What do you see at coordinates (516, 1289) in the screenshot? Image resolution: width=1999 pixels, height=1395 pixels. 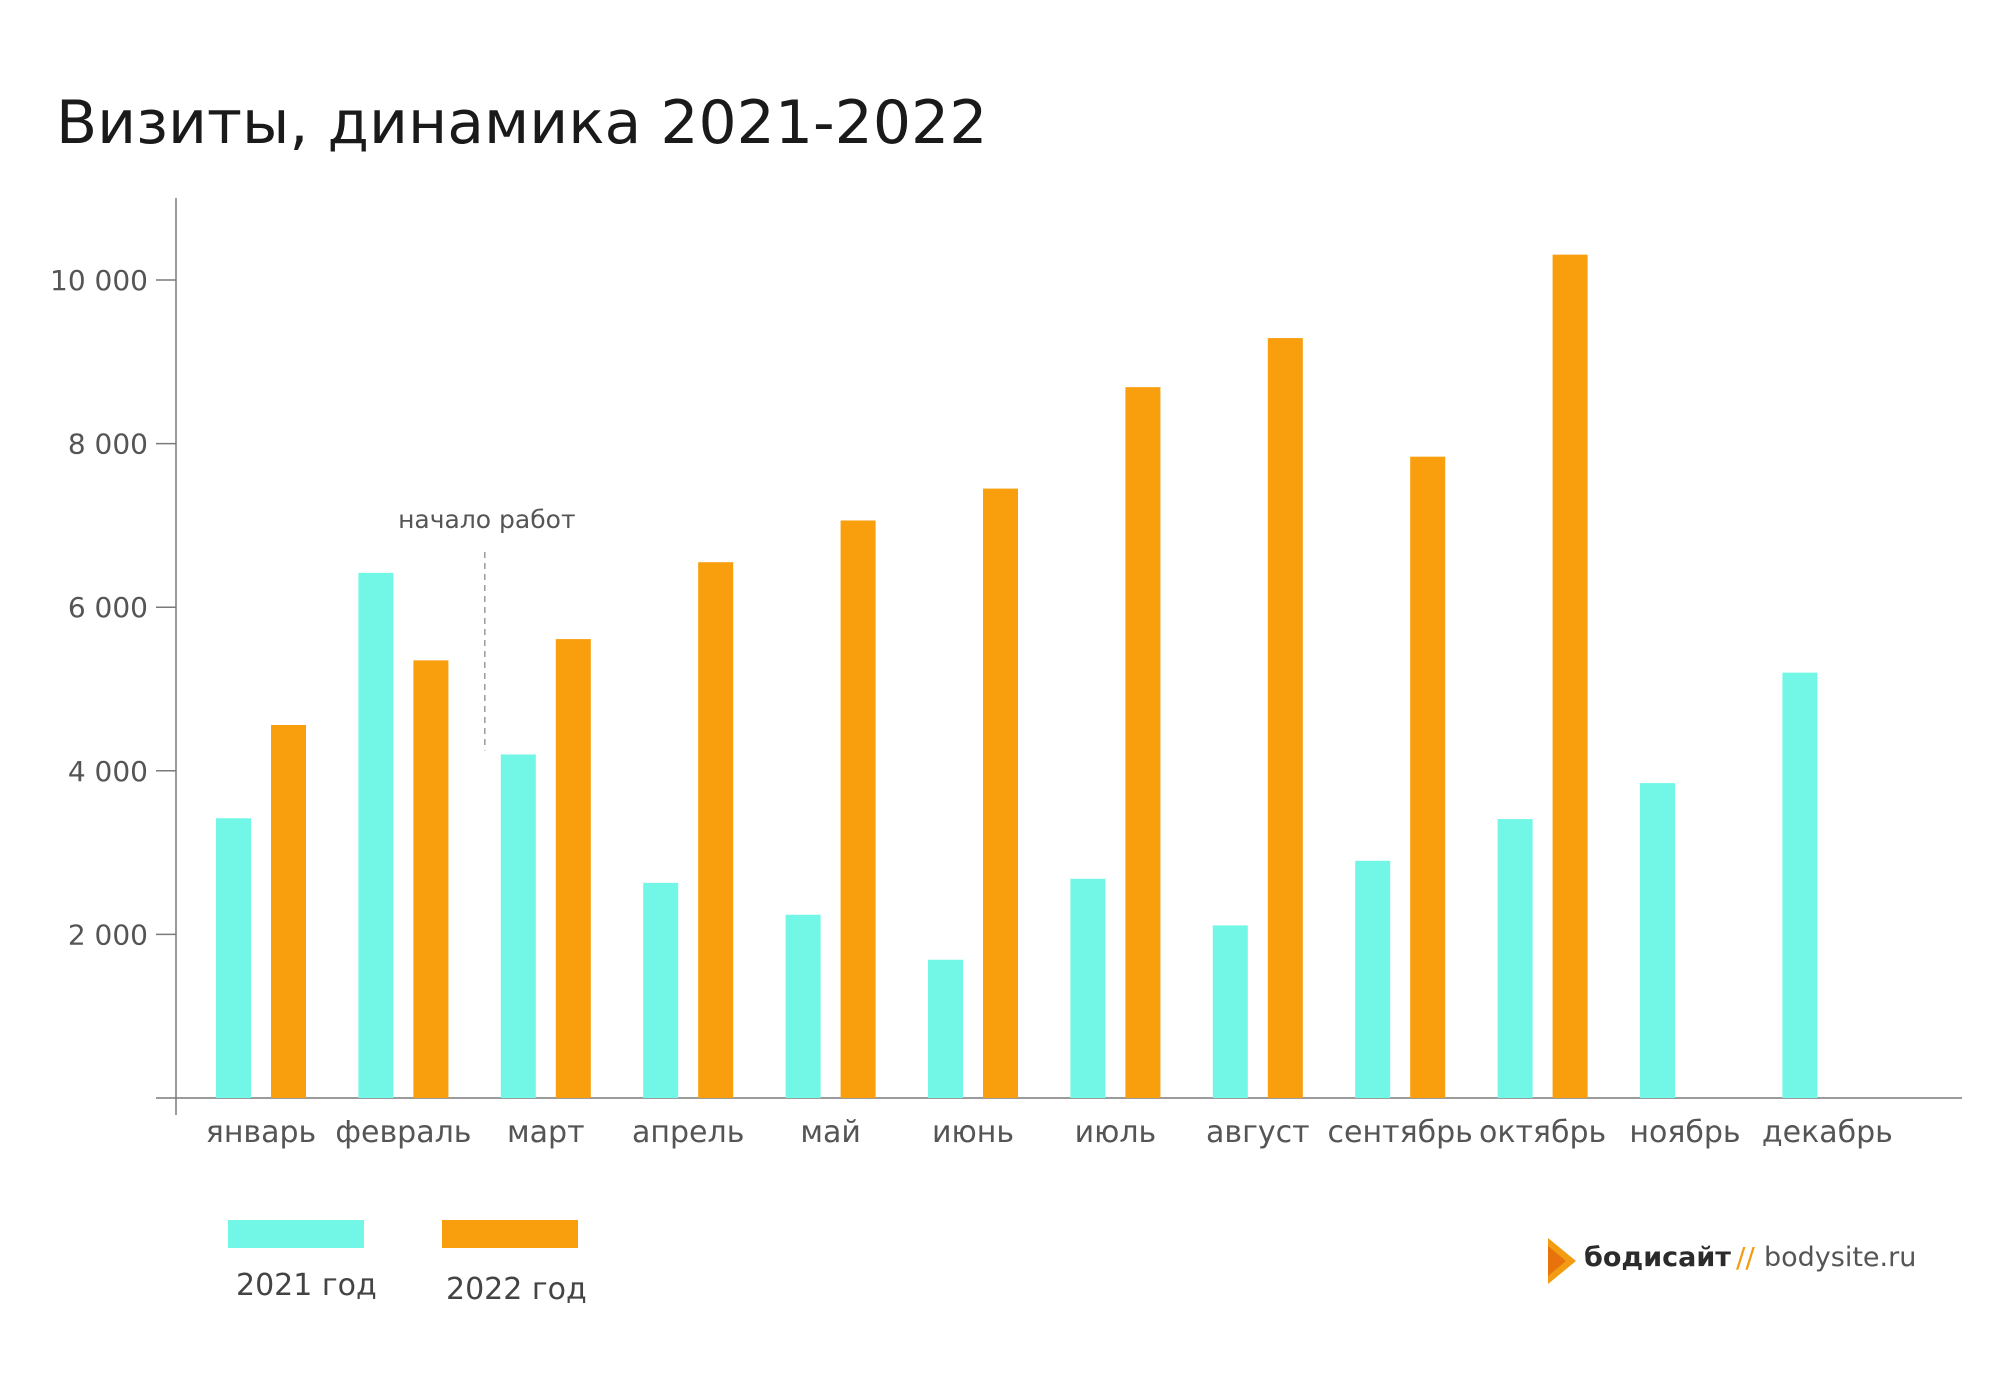 I see `legend-label-2022: 2022 год` at bounding box center [516, 1289].